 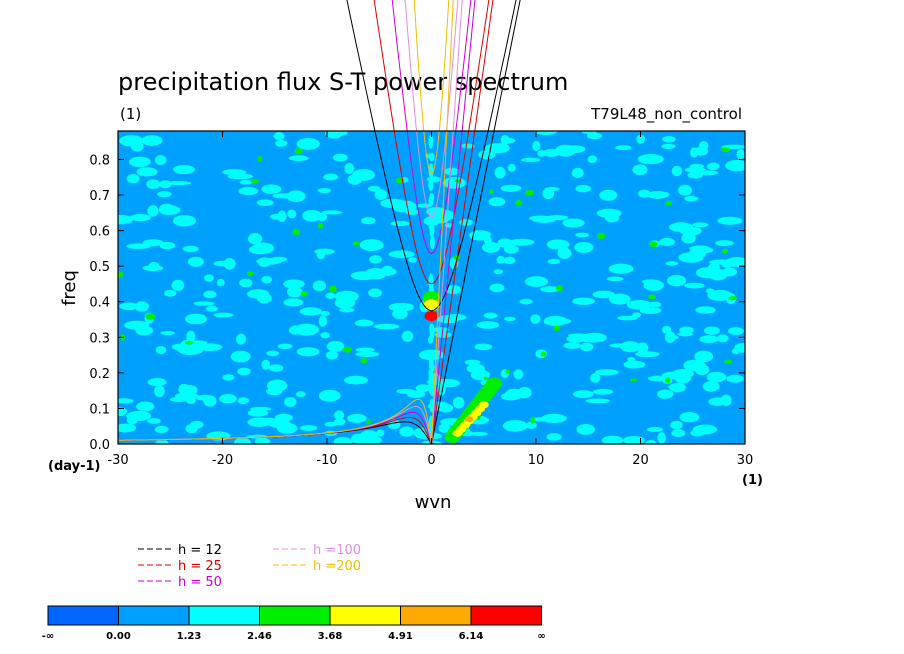 What do you see at coordinates (259, 636) in the screenshot?
I see `colorbar-tick-label: 2.46` at bounding box center [259, 636].